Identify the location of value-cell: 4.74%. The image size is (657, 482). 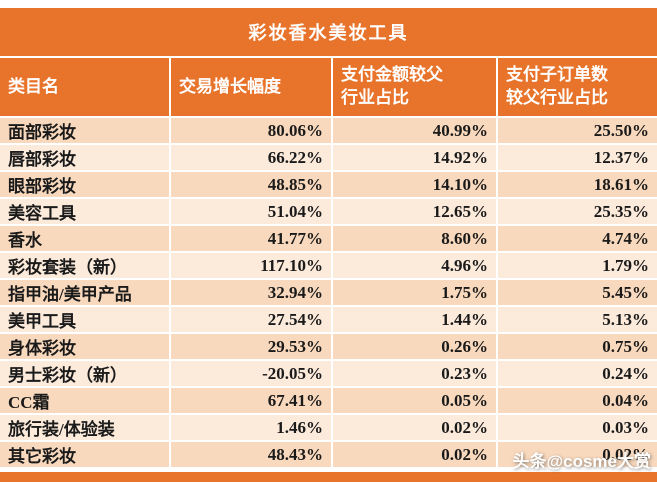
(577, 239).